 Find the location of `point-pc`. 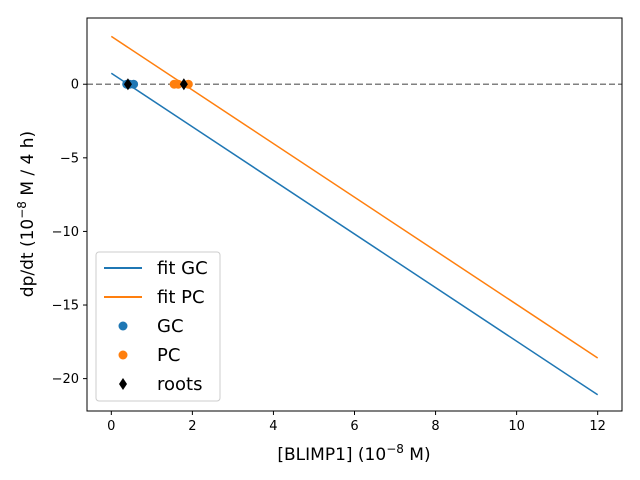

point-pc is located at coordinates (178, 84).